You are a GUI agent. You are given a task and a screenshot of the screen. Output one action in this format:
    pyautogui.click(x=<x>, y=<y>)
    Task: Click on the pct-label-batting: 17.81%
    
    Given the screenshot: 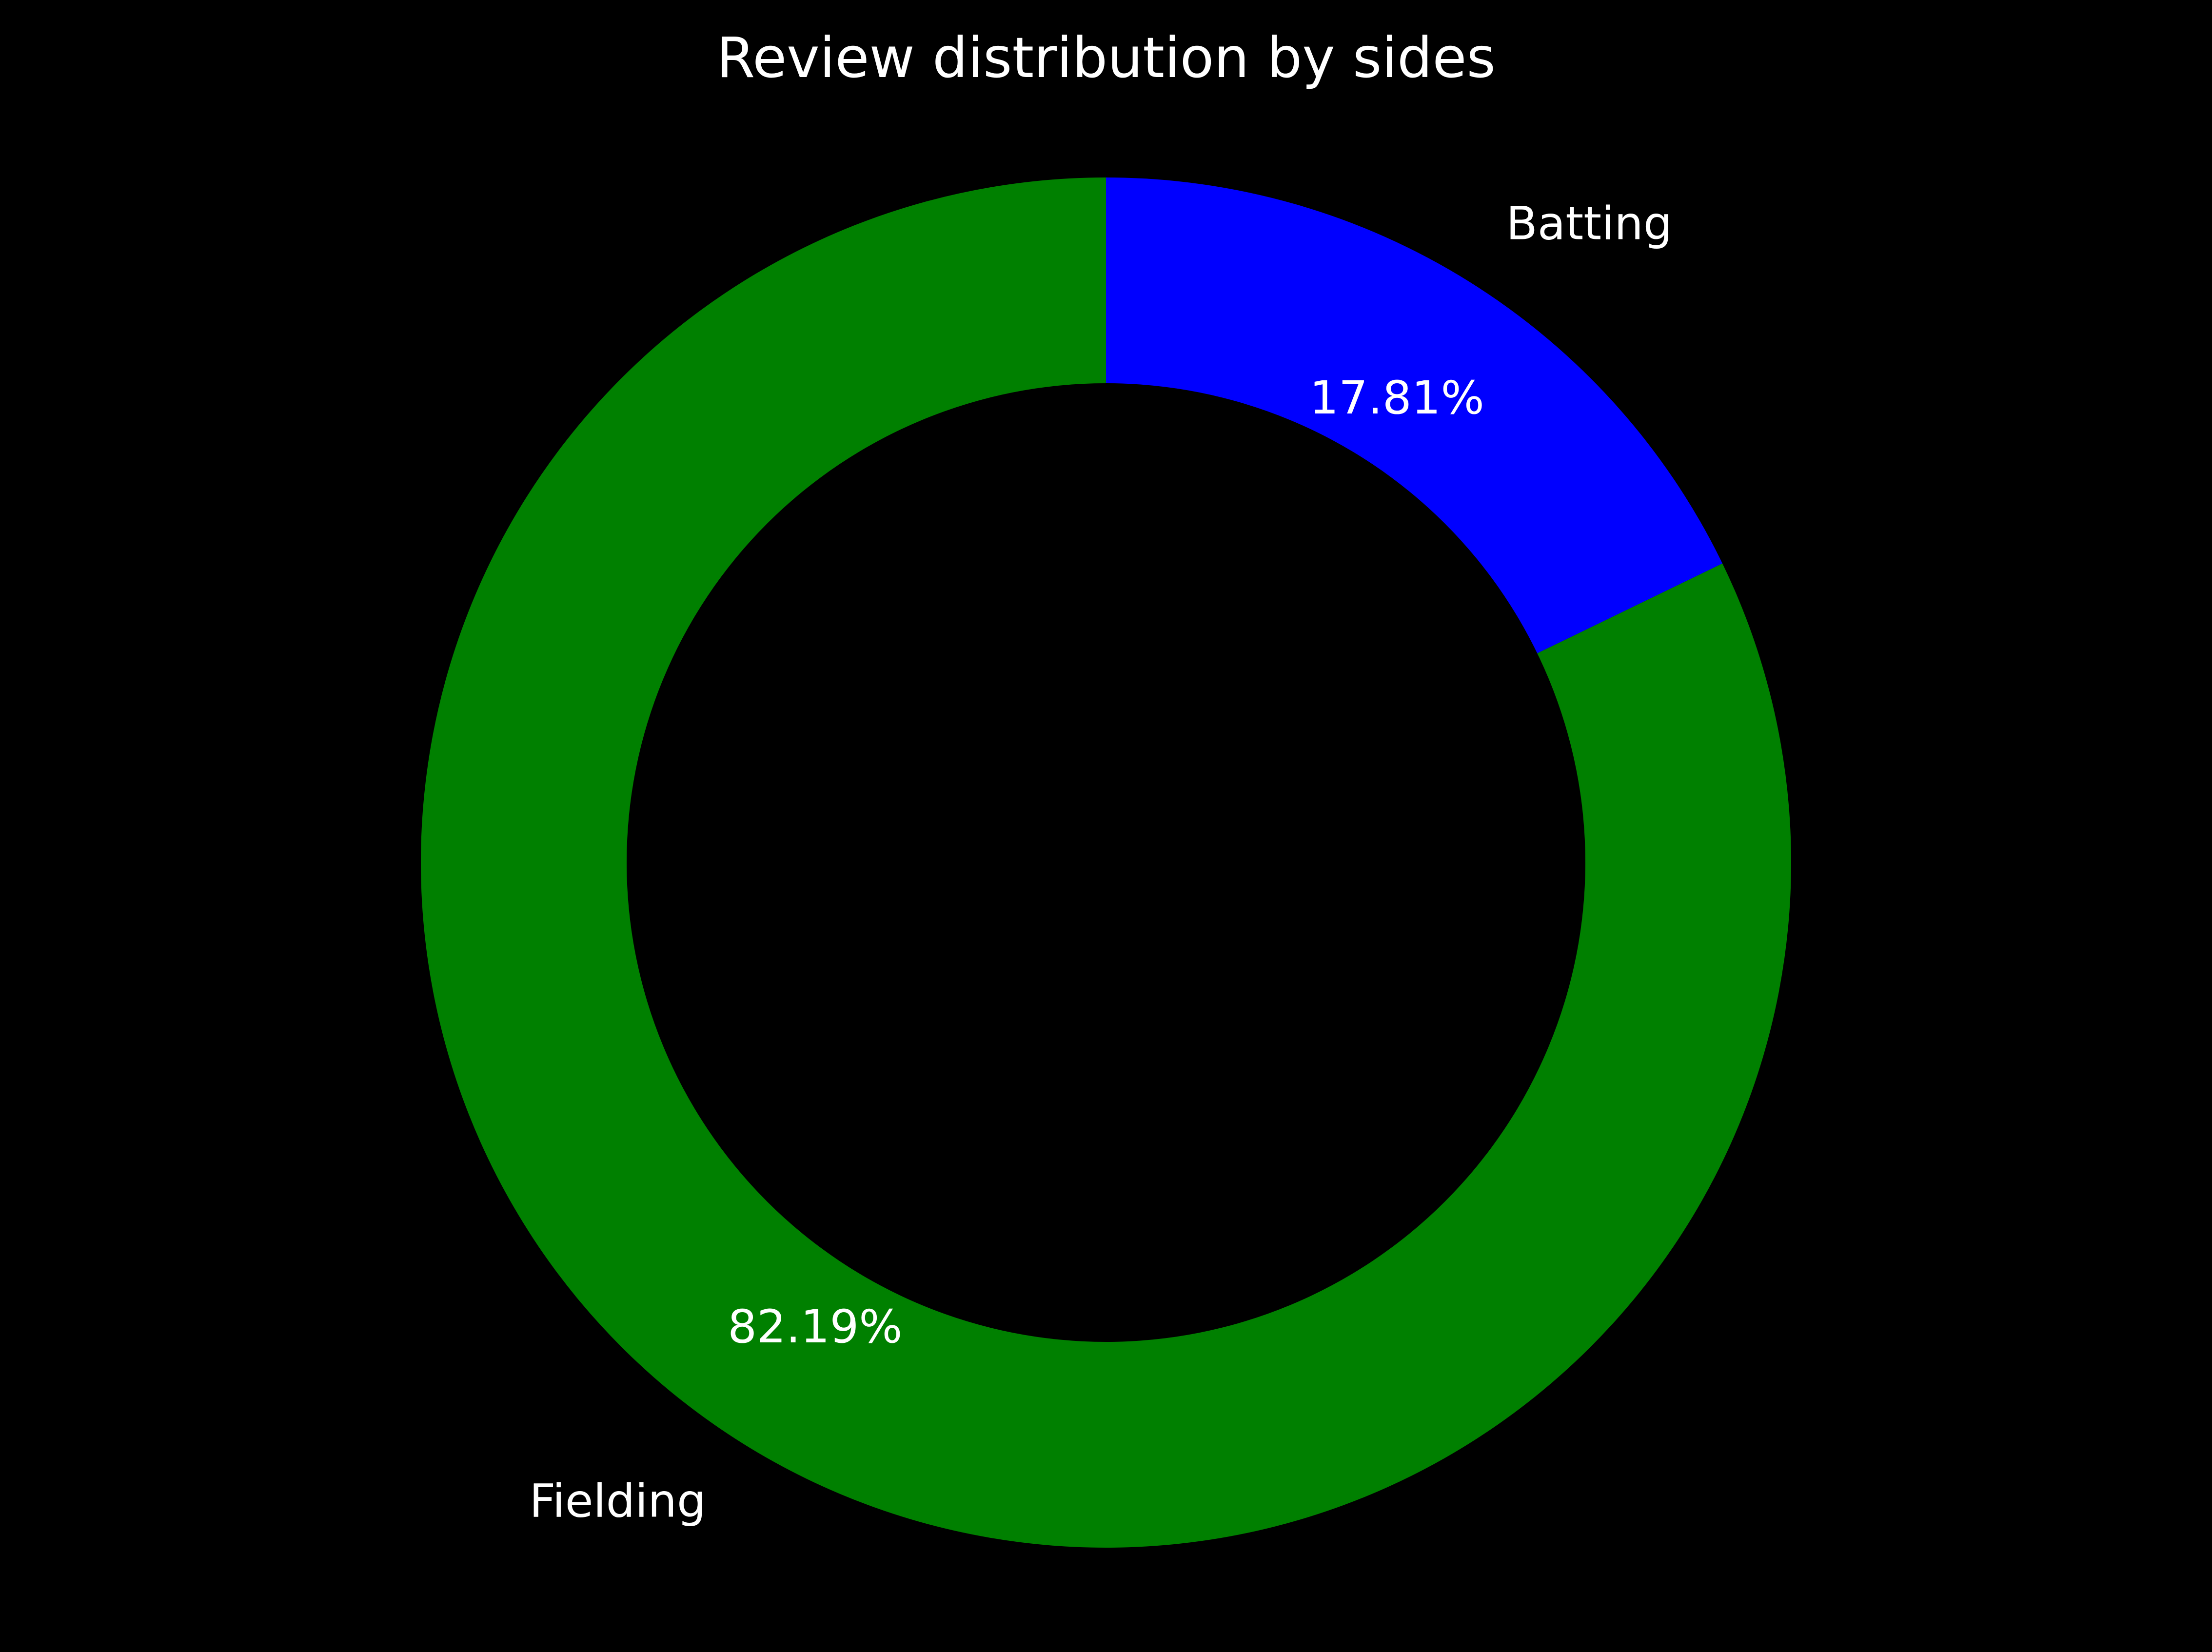 What is the action you would take?
    pyautogui.click(x=1396, y=398)
    